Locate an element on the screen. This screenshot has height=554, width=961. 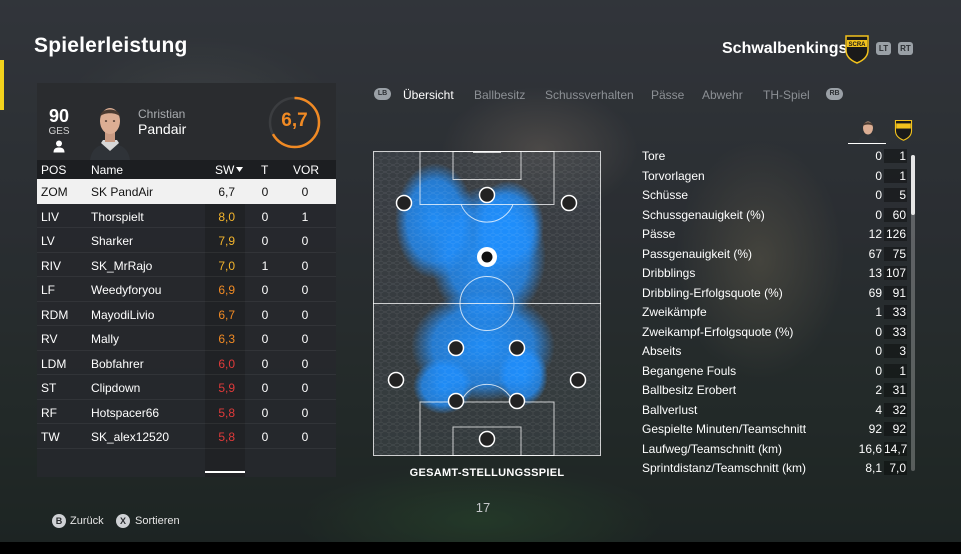
stat-player-value: 2 is located at coordinates (878, 390).